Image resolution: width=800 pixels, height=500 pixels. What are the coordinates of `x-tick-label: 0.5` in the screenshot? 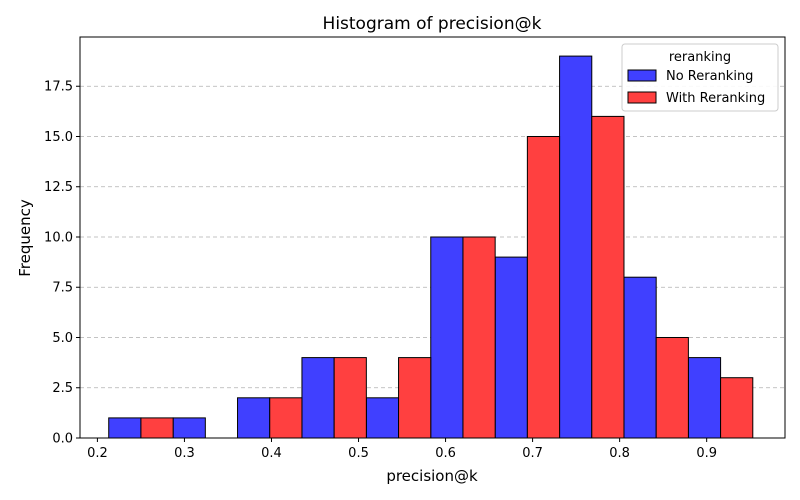 It's located at (358, 453).